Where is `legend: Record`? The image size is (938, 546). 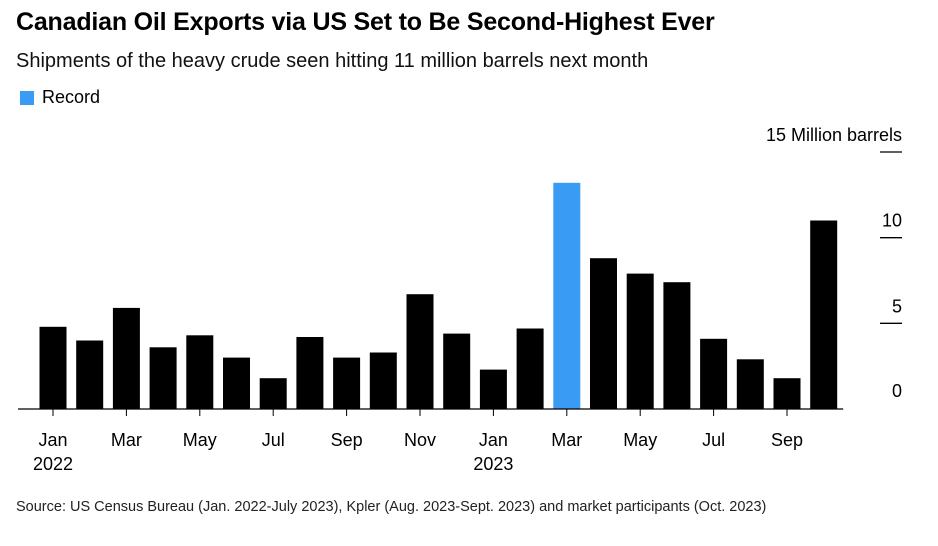
legend: Record is located at coordinates (60, 97).